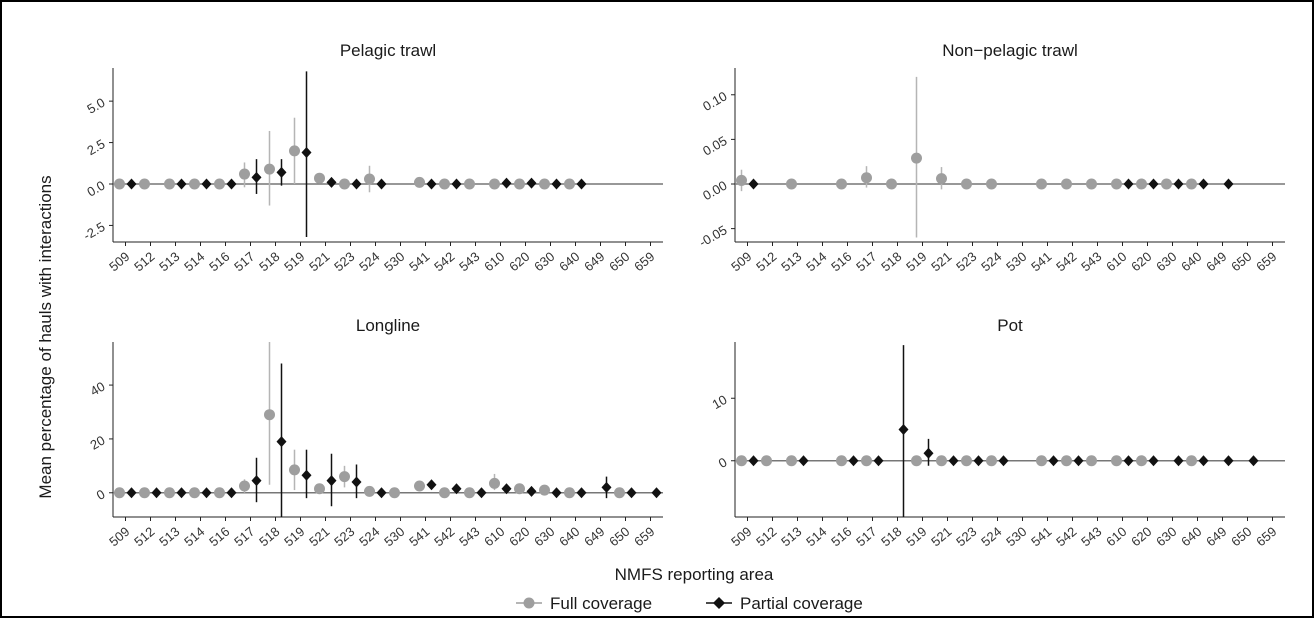  What do you see at coordinates (469, 536) in the screenshot?
I see `x-tick-label: 543` at bounding box center [469, 536].